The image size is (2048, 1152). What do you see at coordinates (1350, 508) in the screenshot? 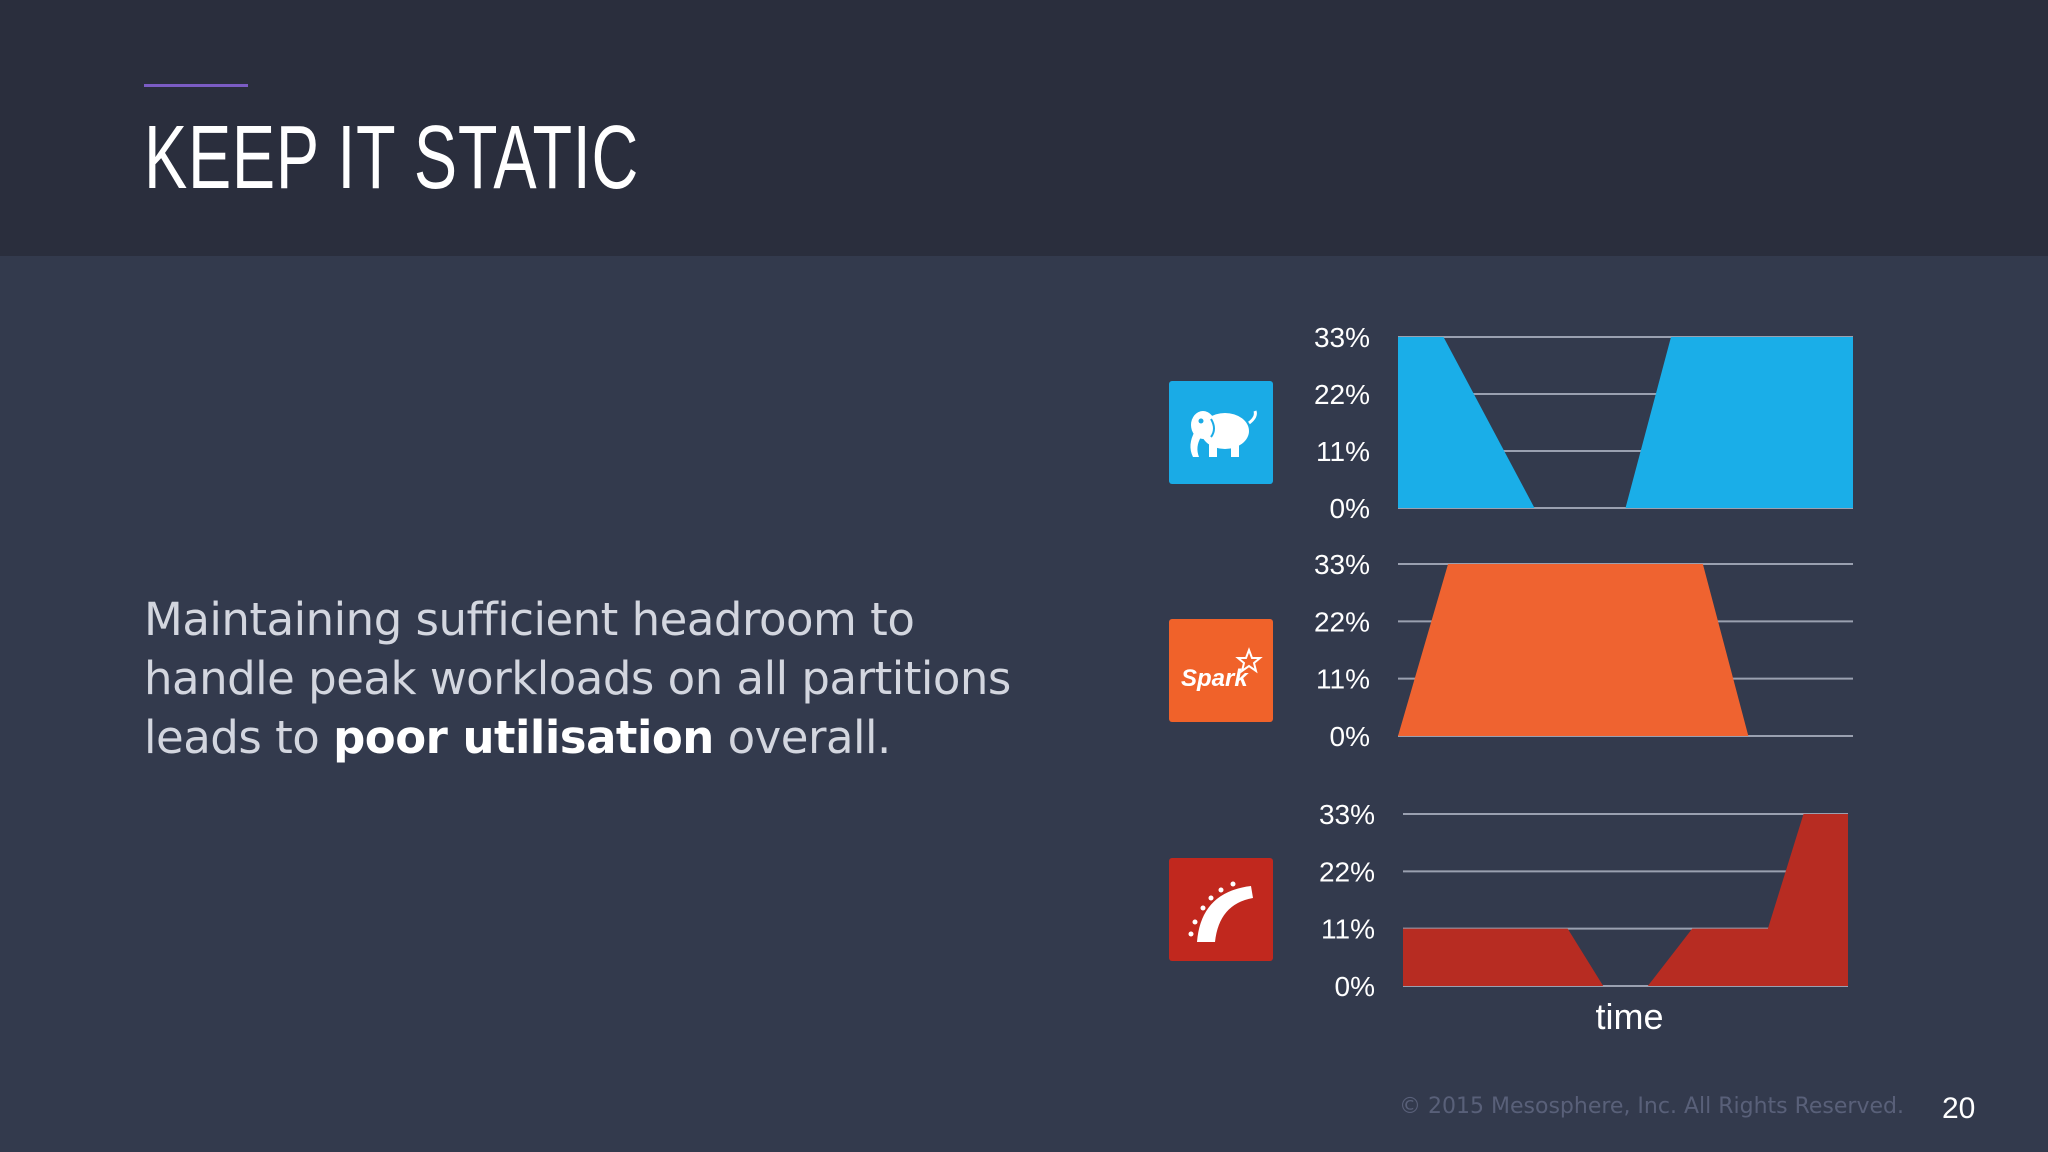
I see `chart-1-tick-label: 0%` at bounding box center [1350, 508].